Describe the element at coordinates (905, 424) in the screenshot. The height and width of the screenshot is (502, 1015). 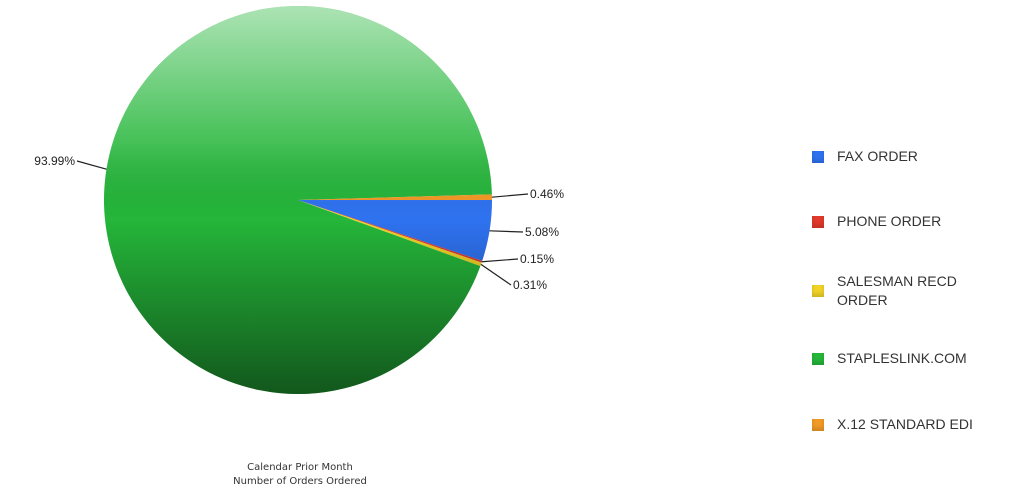
I see `legend-label: X.12 STANDARD EDI` at that location.